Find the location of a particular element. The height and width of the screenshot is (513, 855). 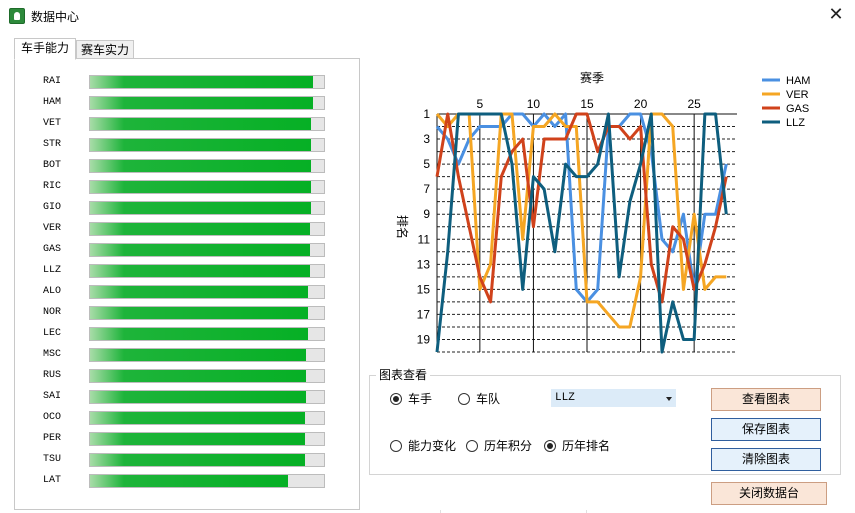

y-tick-label: 9 is located at coordinates (426, 214).